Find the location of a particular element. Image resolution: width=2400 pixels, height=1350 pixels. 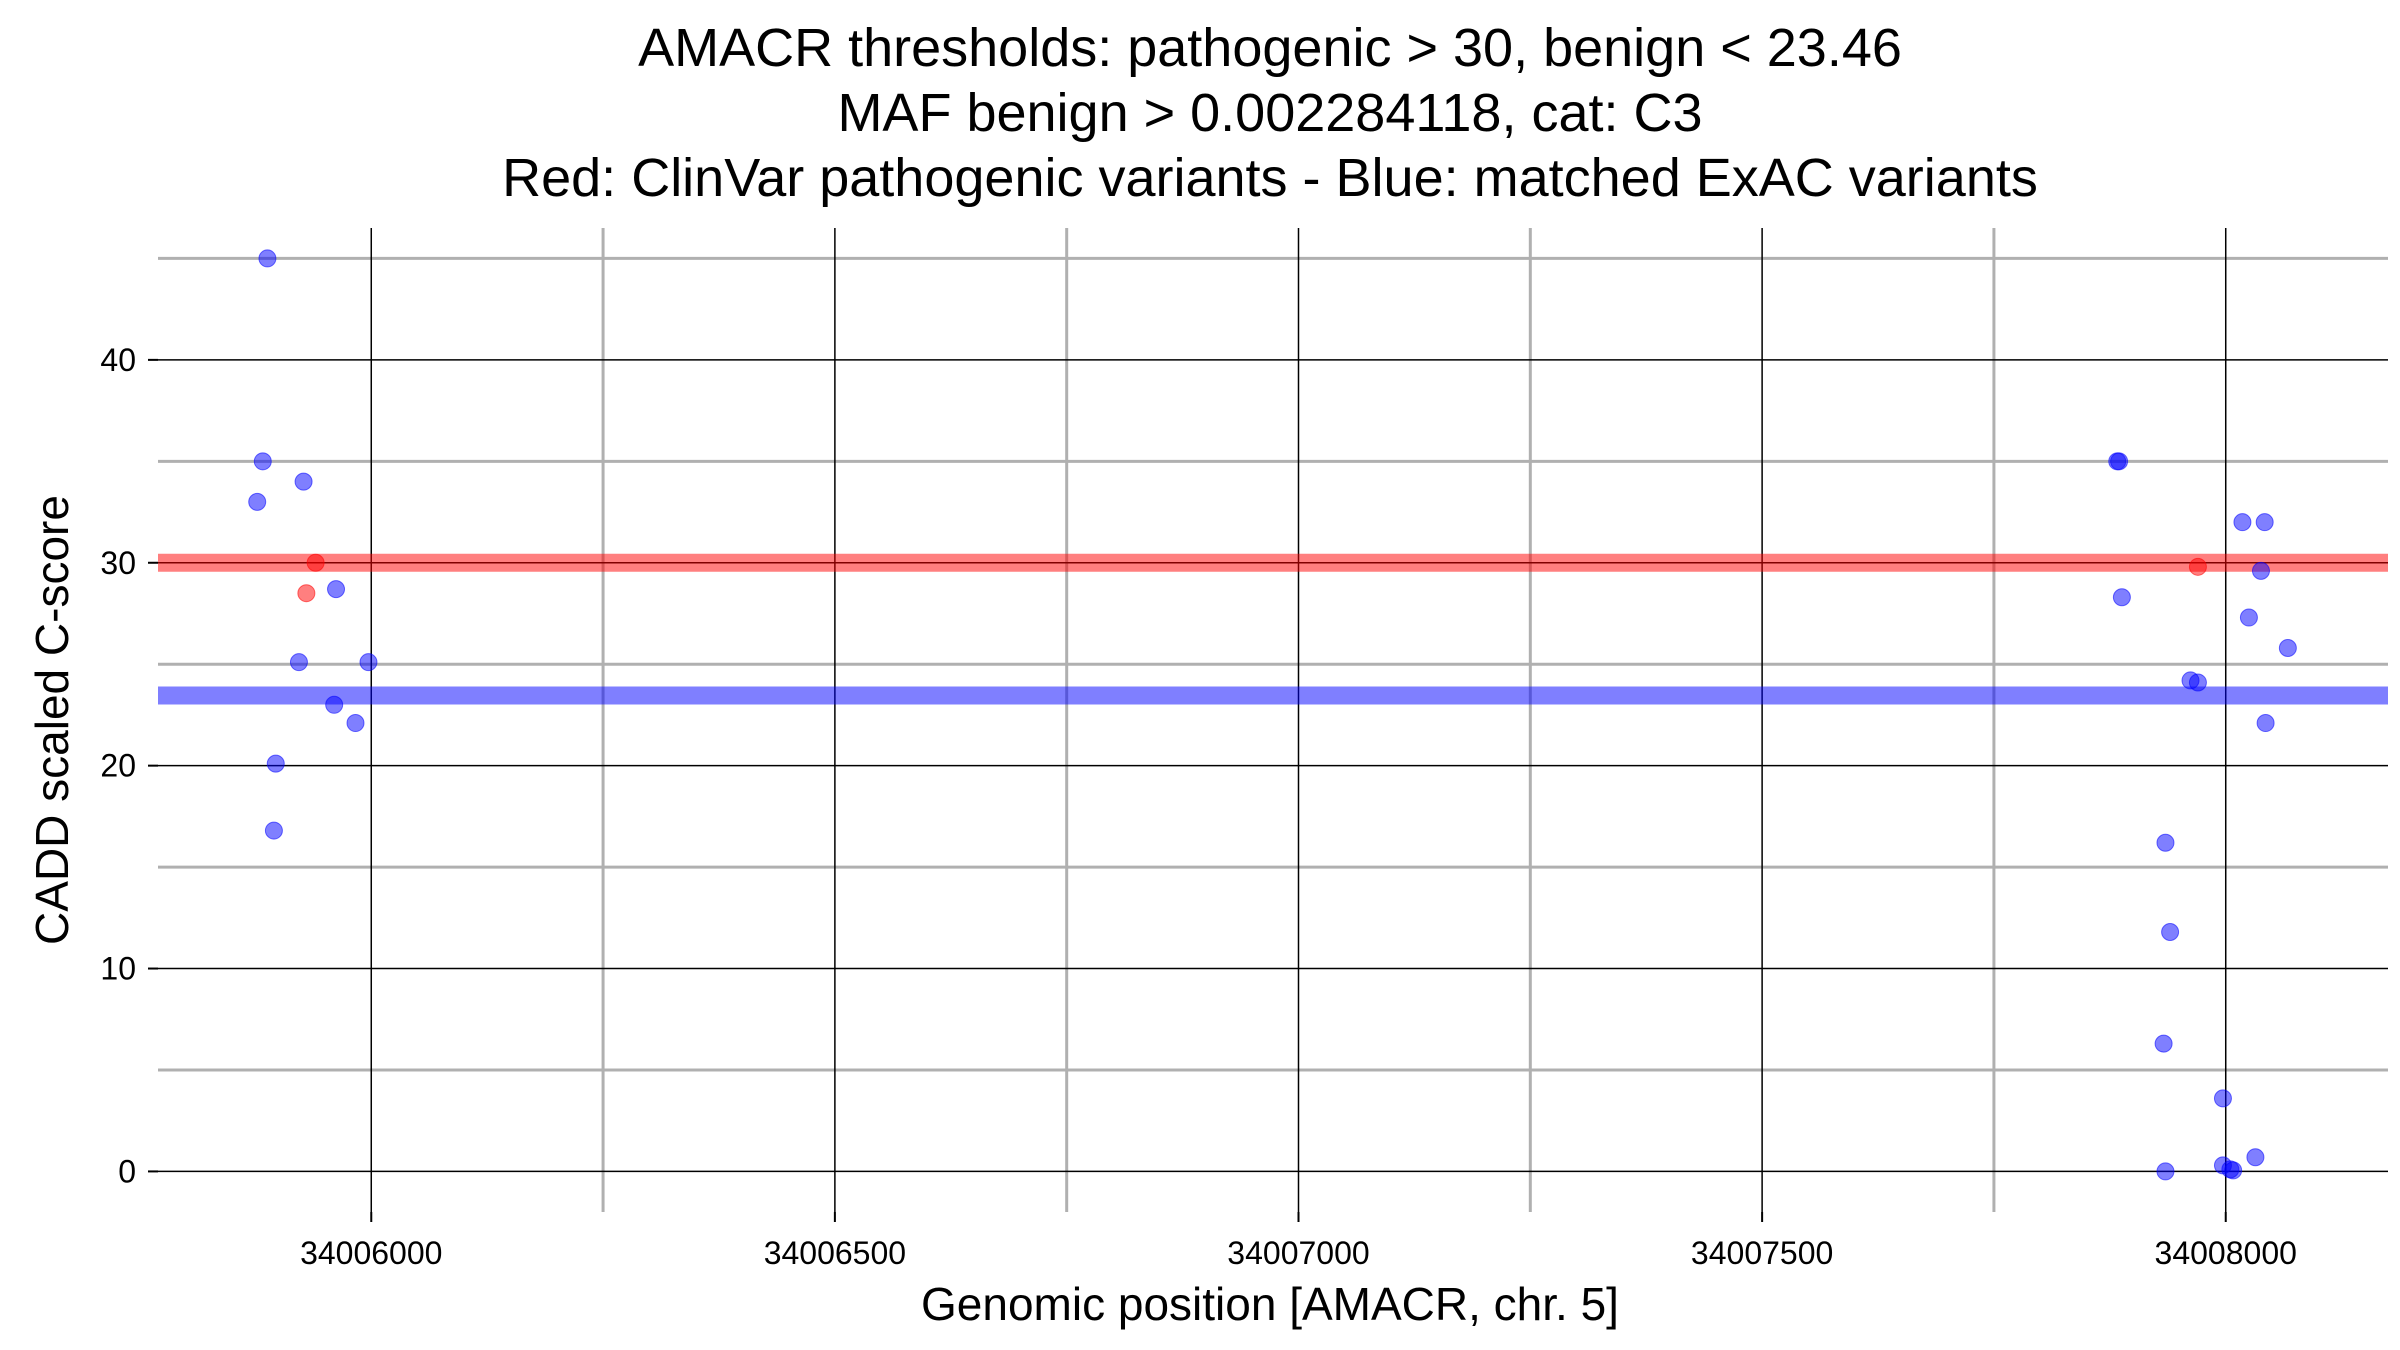

threshold-layer is located at coordinates (1273, 629).